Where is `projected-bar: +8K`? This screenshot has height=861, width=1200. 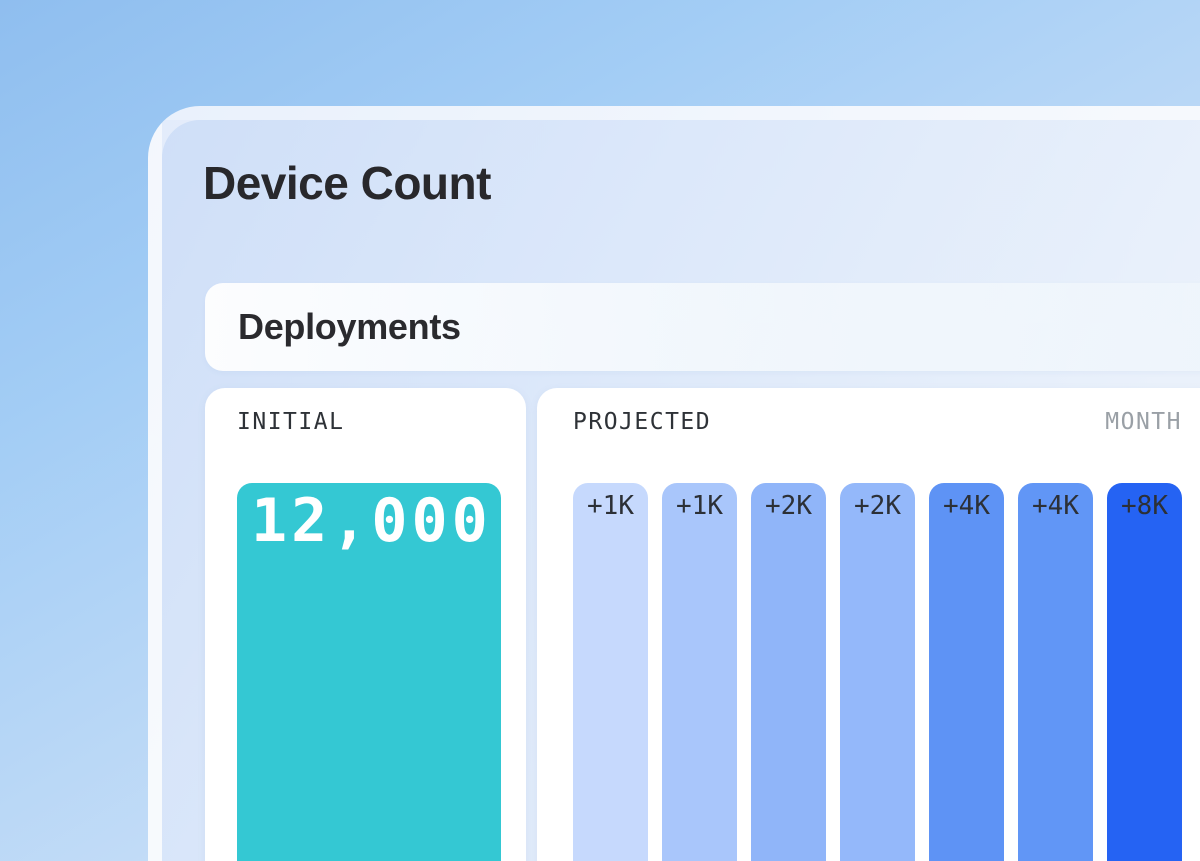
projected-bar: +8K is located at coordinates (1144, 672).